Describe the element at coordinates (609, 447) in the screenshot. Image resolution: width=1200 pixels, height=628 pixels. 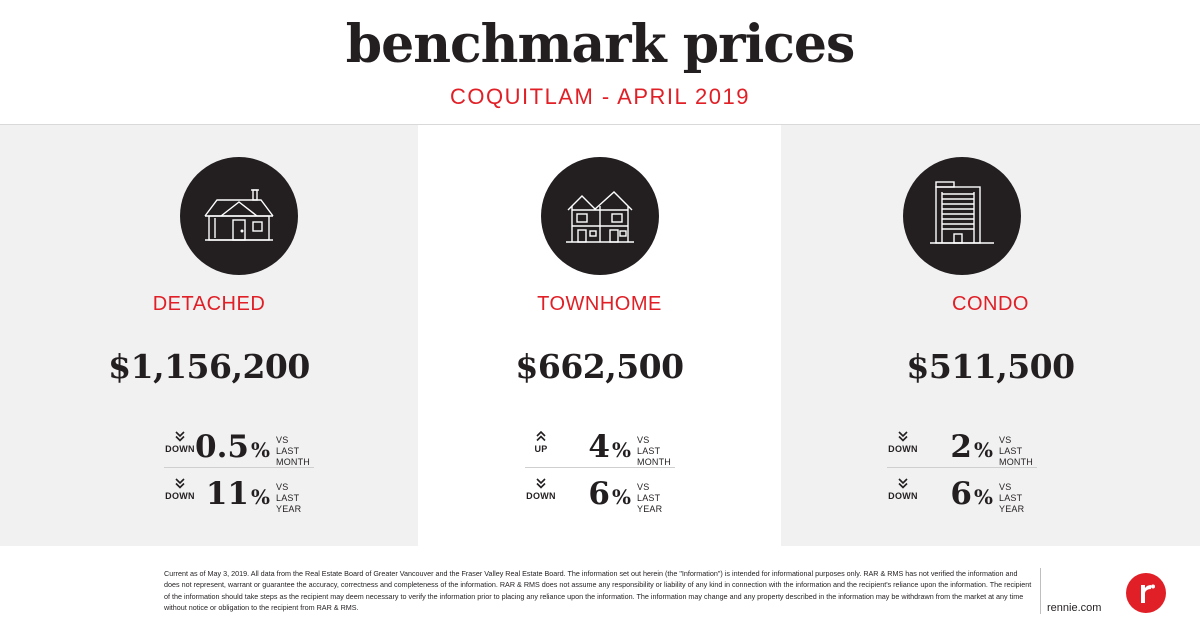
I see `change-percent: 4%` at that location.